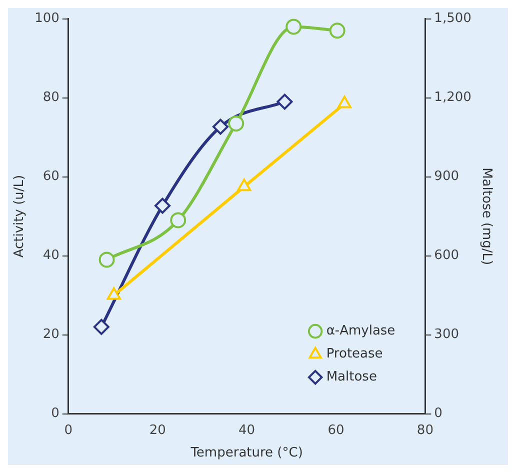  I want to click on x-tick-label: 0, so click(68, 430).